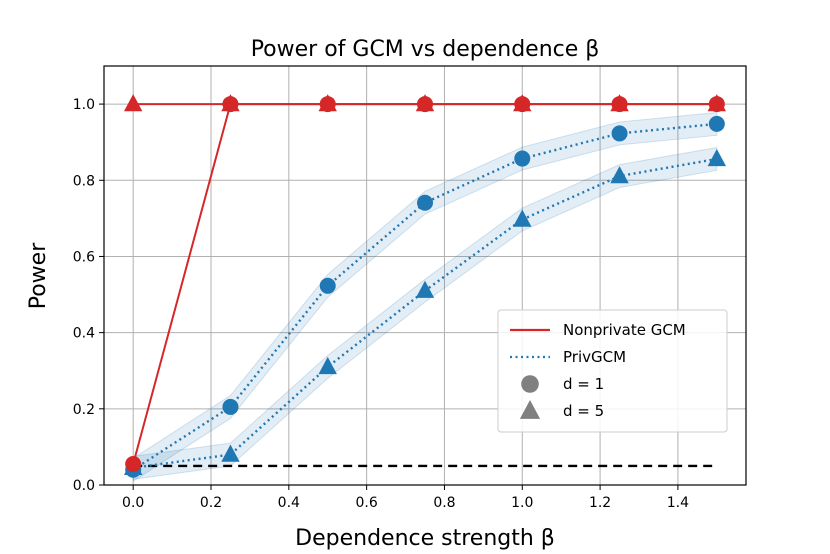 This screenshot has height=554, width=830. I want to click on legend-label: d = 5, so click(583, 411).